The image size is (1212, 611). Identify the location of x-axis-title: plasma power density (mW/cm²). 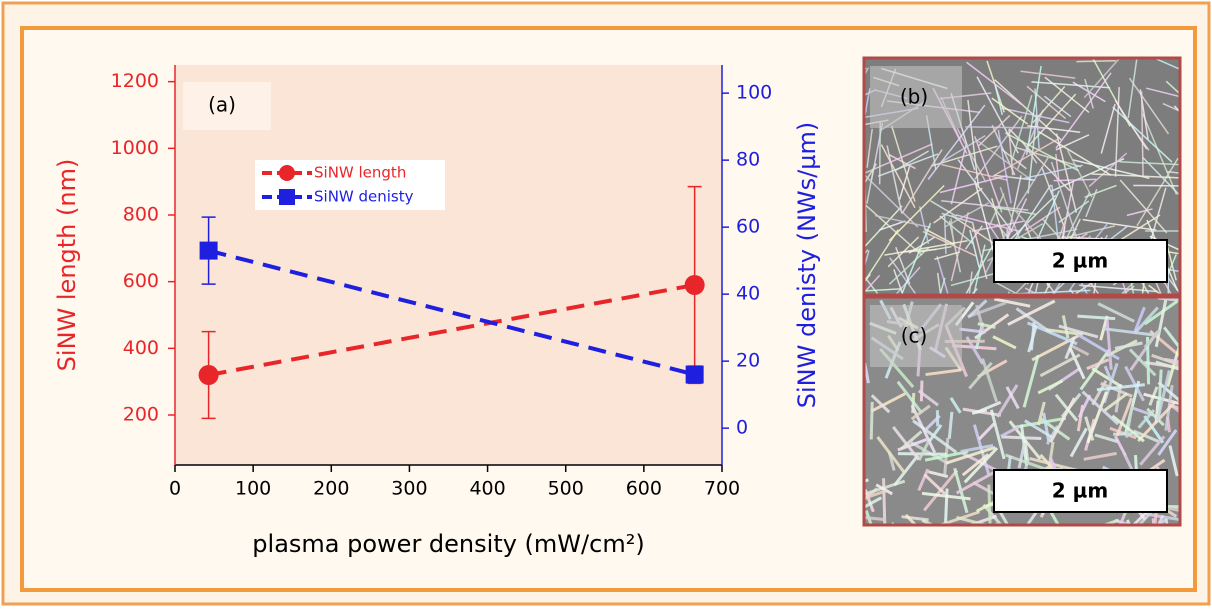
(448, 544).